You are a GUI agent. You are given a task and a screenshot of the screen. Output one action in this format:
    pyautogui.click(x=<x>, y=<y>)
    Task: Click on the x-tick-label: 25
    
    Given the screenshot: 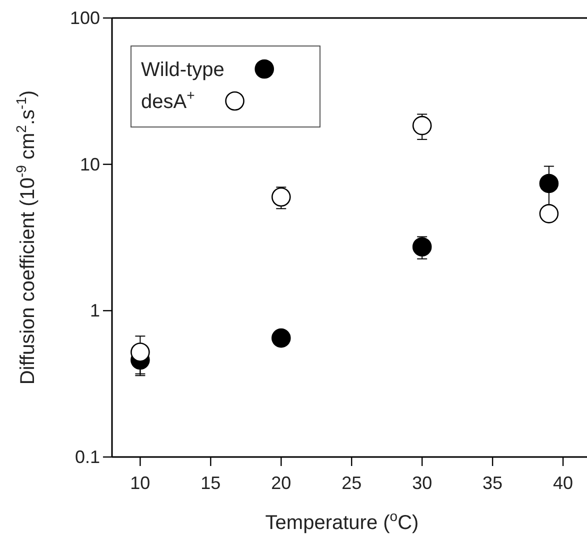 What is the action you would take?
    pyautogui.click(x=352, y=483)
    